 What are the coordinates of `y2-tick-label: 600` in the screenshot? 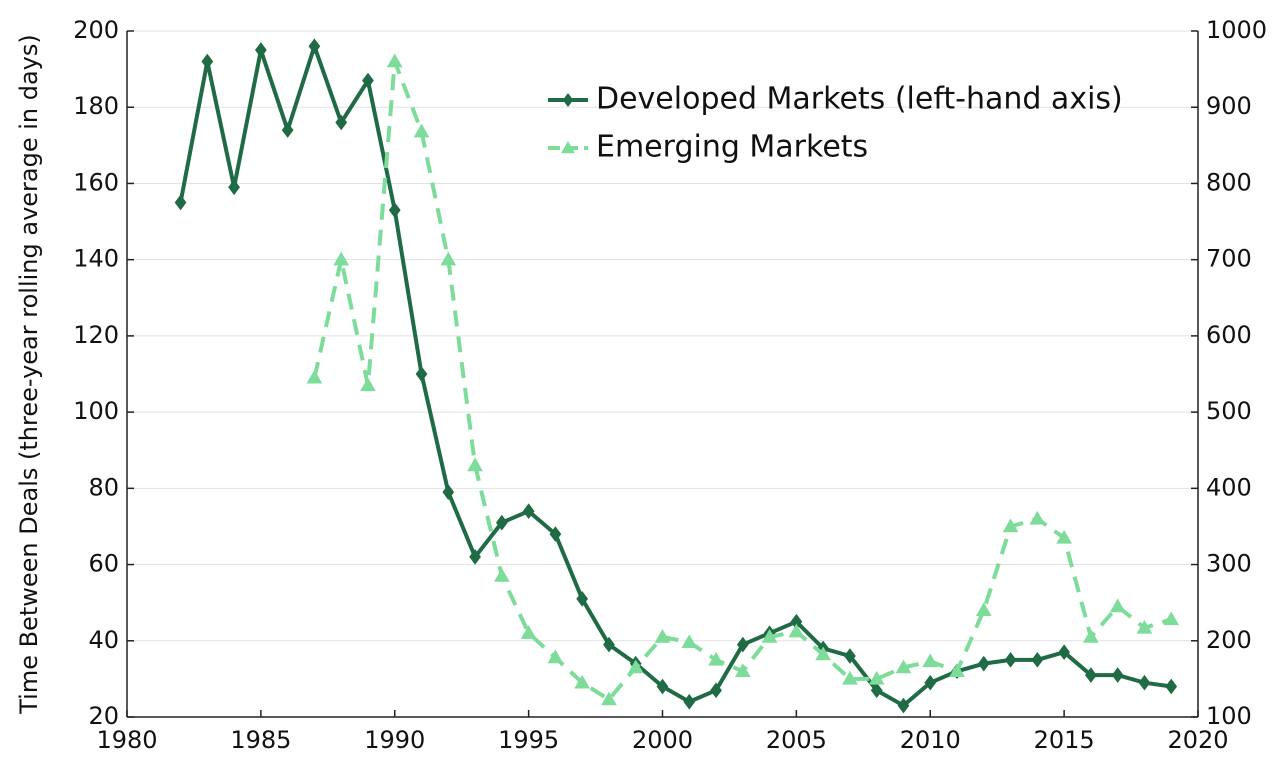 It's located at (1229, 335).